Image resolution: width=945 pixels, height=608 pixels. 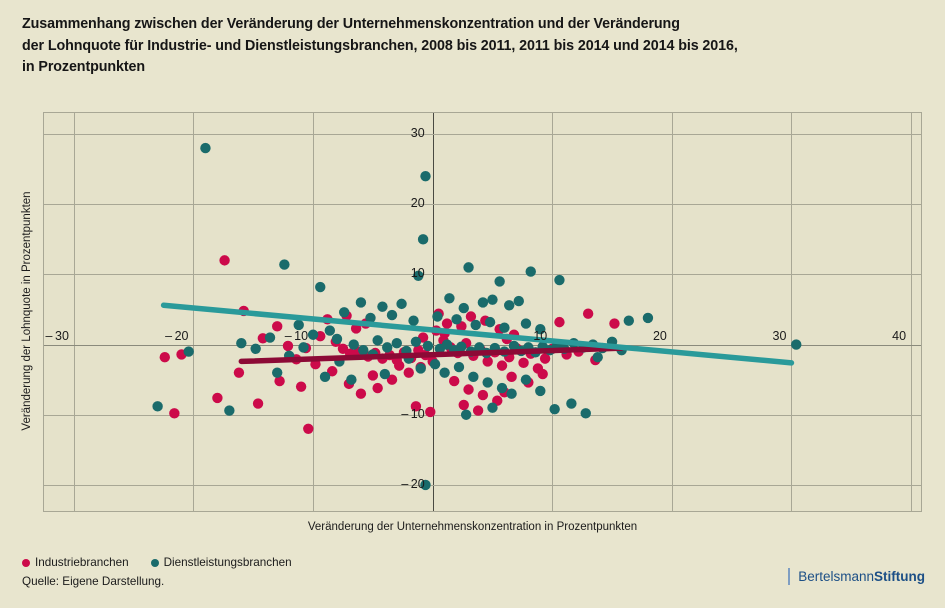 What do you see at coordinates (57, 335) in the screenshot?
I see `x-tick-label: – 30` at bounding box center [57, 335].